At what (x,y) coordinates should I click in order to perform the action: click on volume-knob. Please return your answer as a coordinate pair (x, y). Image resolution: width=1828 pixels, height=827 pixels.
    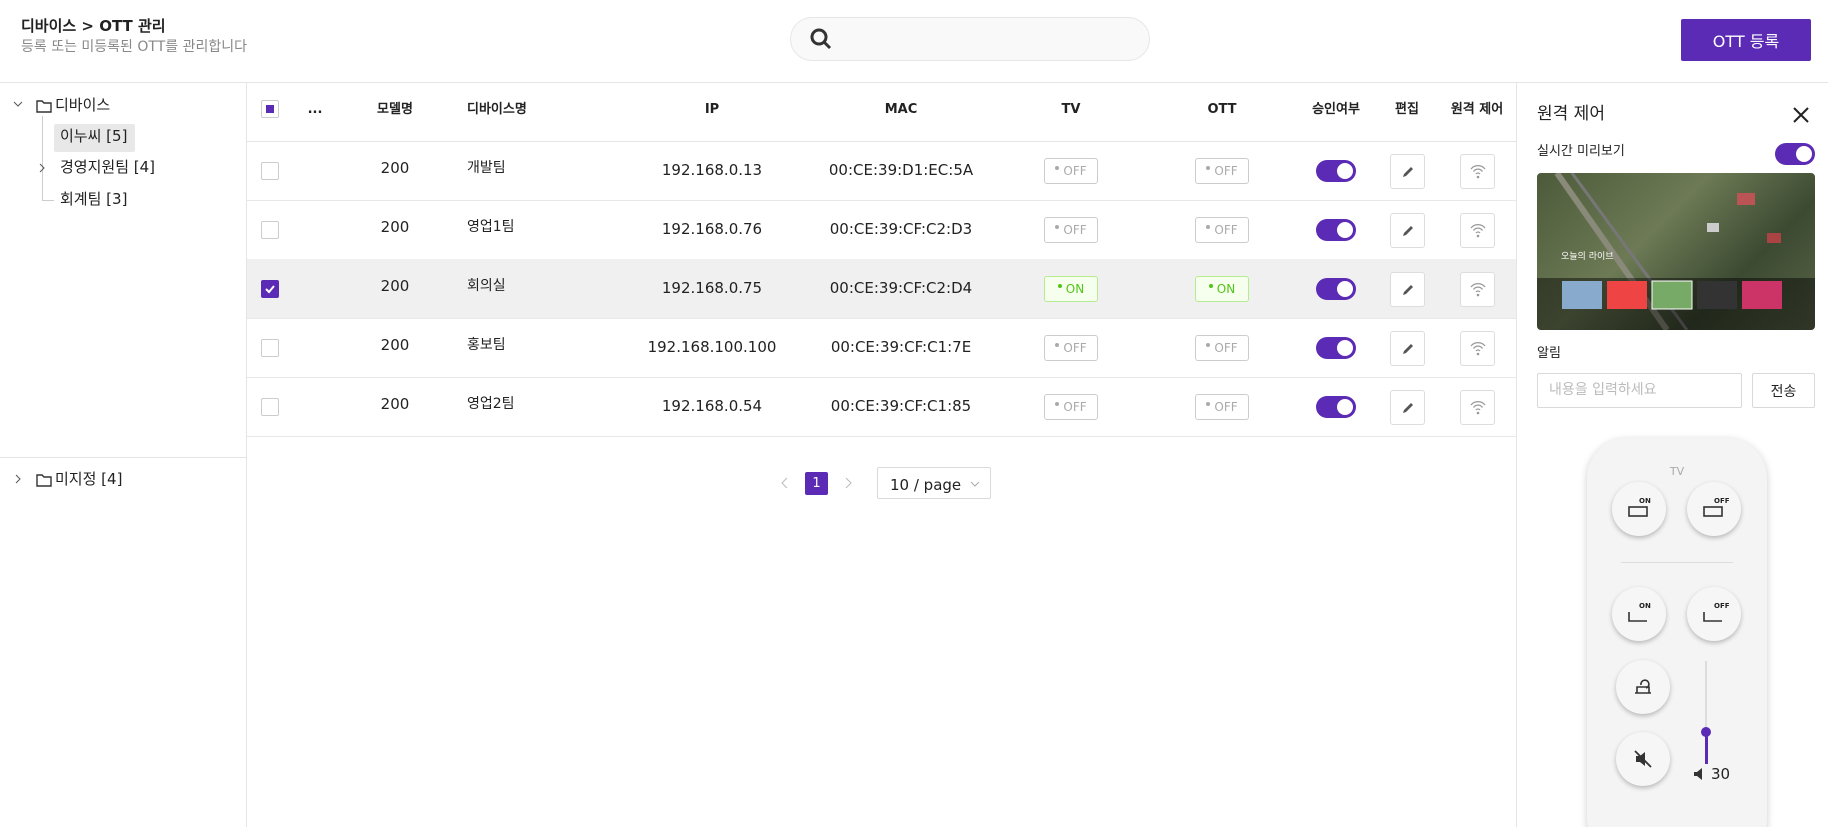
    Looking at the image, I should click on (1706, 732).